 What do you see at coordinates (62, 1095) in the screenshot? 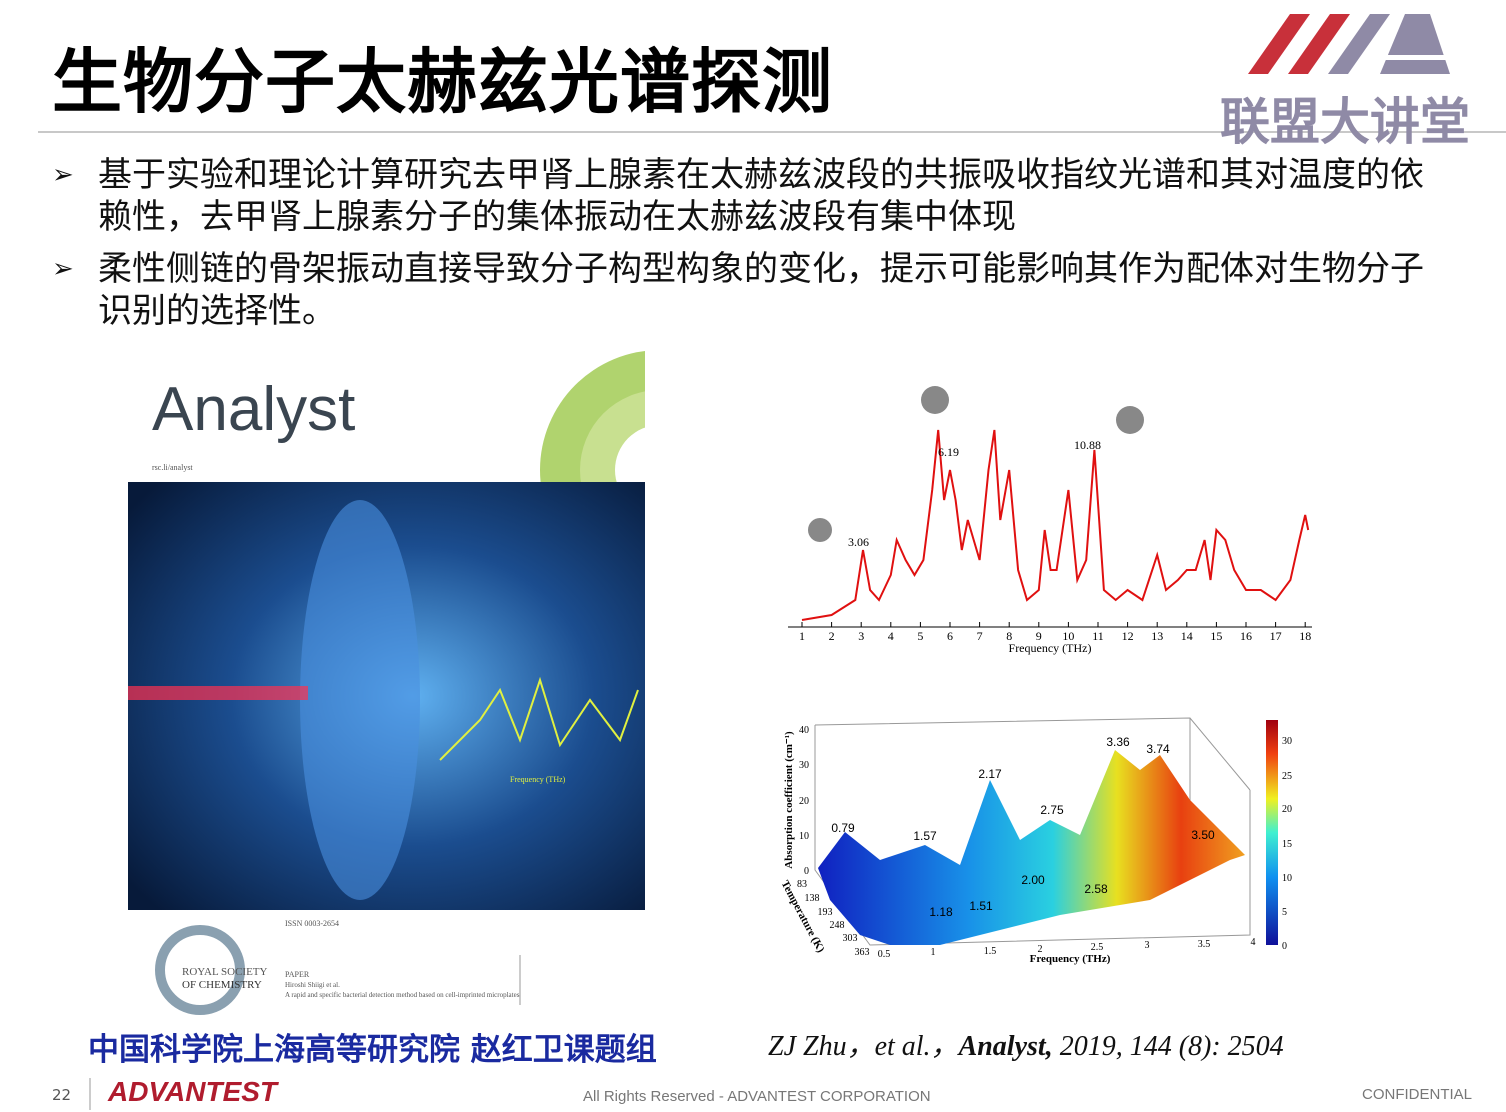
I see `page-number: 22` at bounding box center [62, 1095].